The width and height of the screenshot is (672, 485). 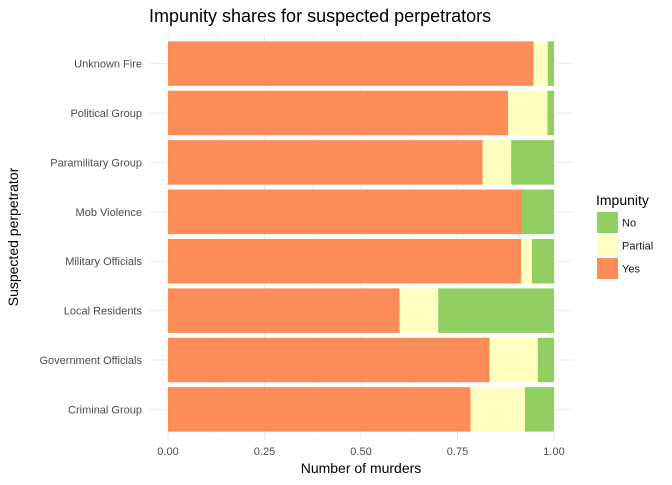 What do you see at coordinates (103, 262) in the screenshot?
I see `y-tick-label: Military Officials` at bounding box center [103, 262].